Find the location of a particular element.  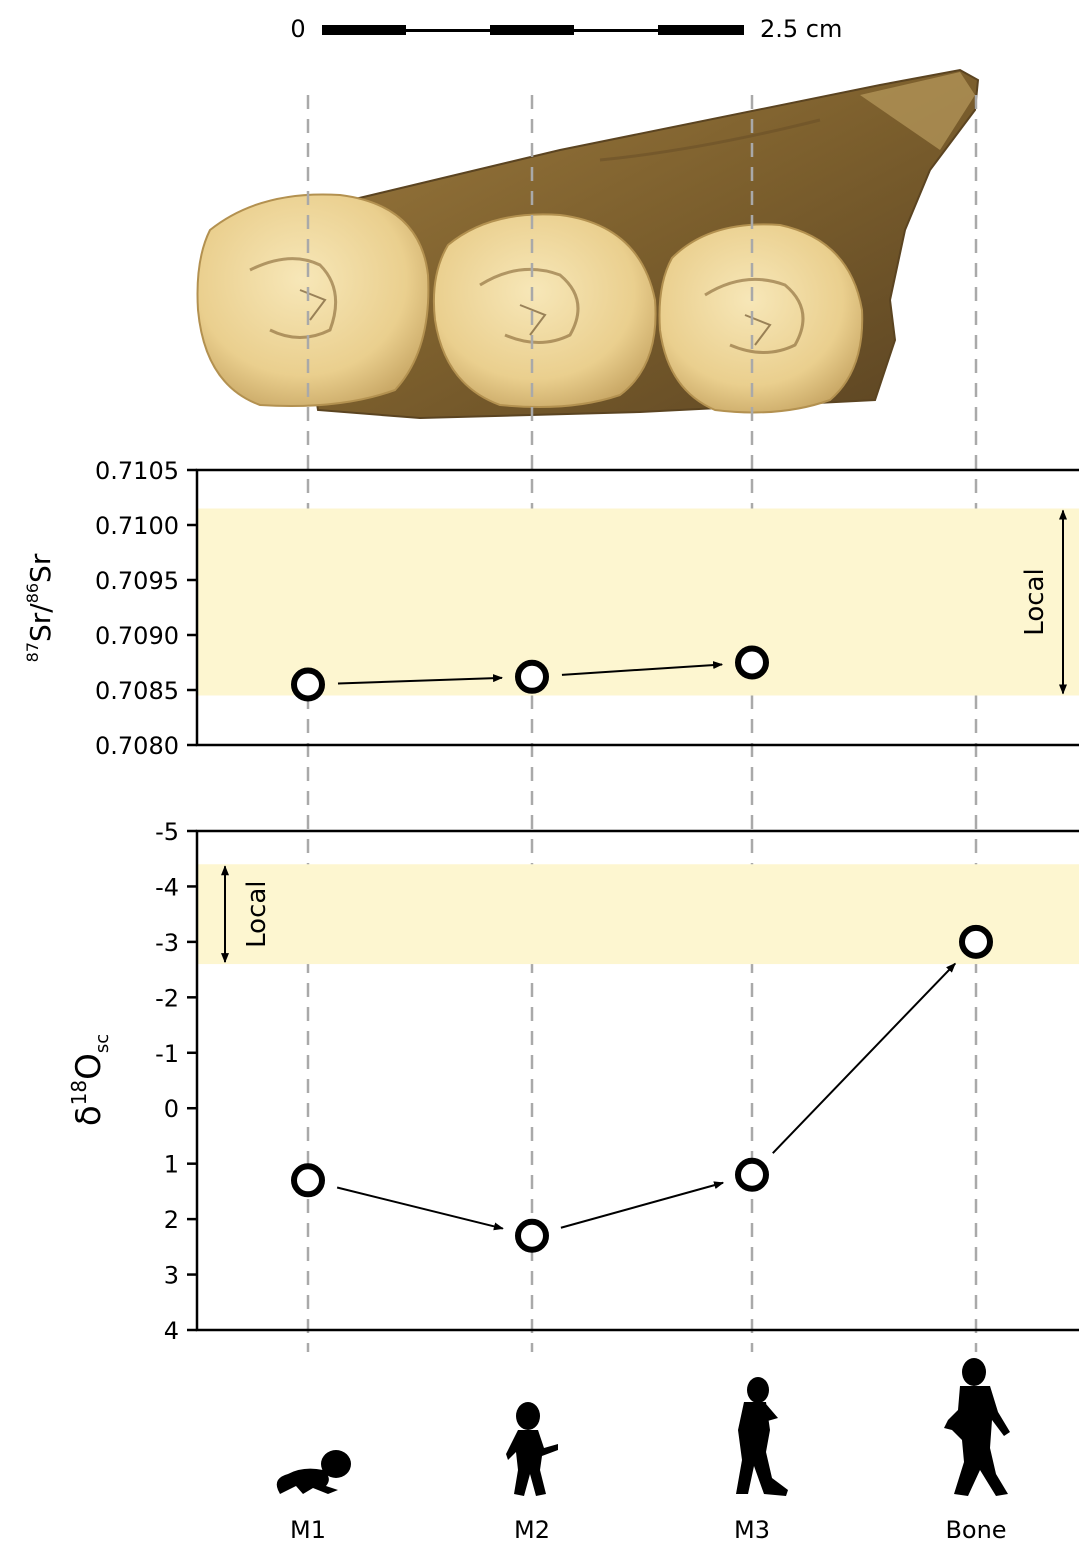

y-tick-label: 2 is located at coordinates (171, 1220).